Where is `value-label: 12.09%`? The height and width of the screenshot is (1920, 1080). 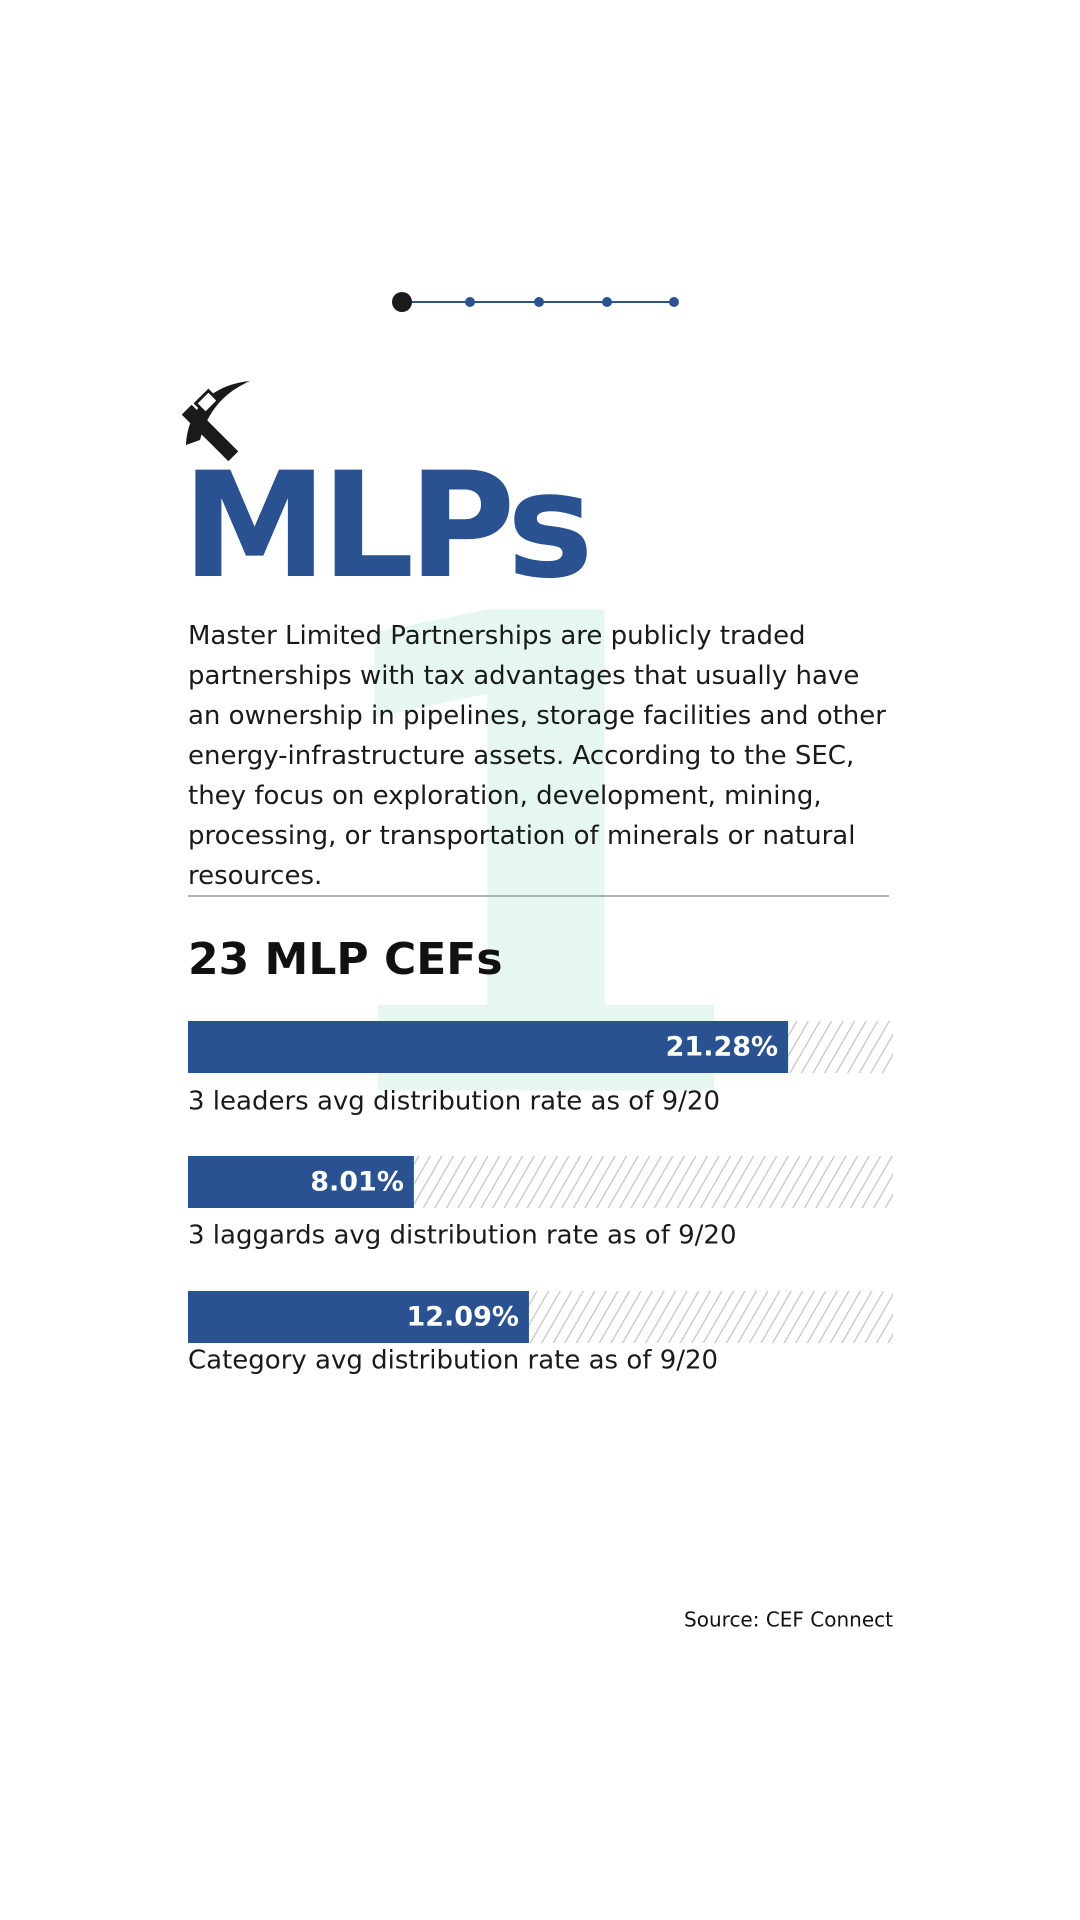
value-label: 12.09% is located at coordinates (462, 1317).